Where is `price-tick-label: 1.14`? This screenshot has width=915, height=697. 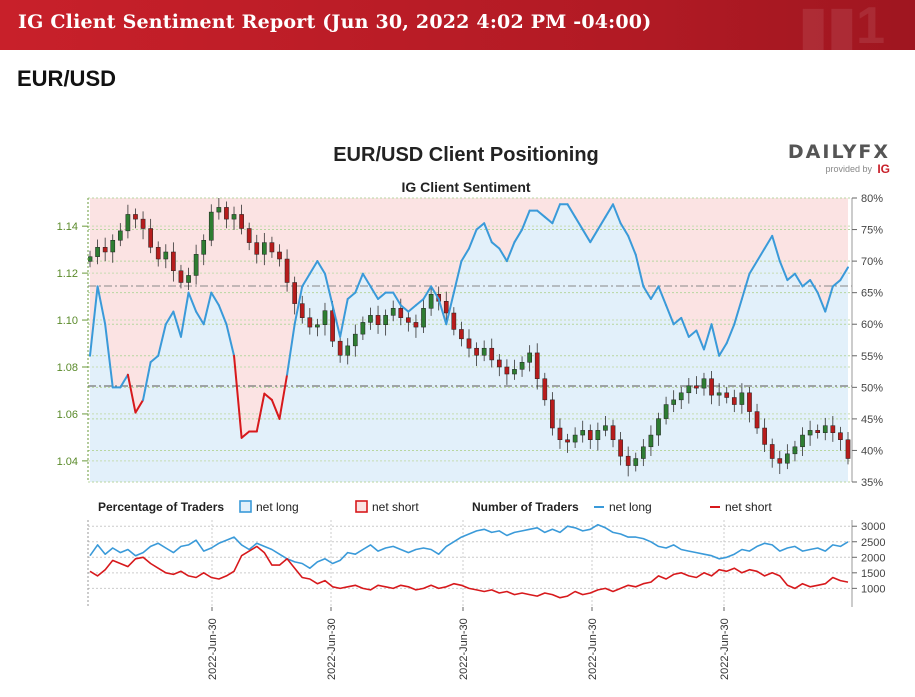
price-tick-label: 1.14 is located at coordinates (67, 227).